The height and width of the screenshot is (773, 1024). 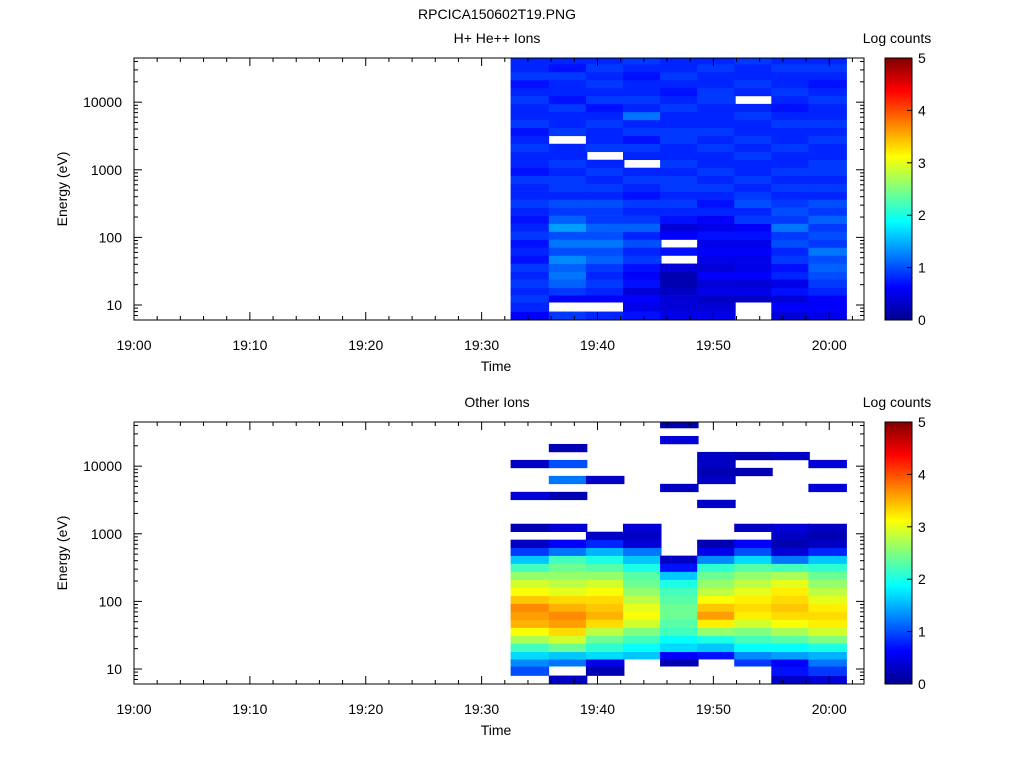 I want to click on y-tick-labels: 10 100 1000 10000, so click(x=102, y=567).